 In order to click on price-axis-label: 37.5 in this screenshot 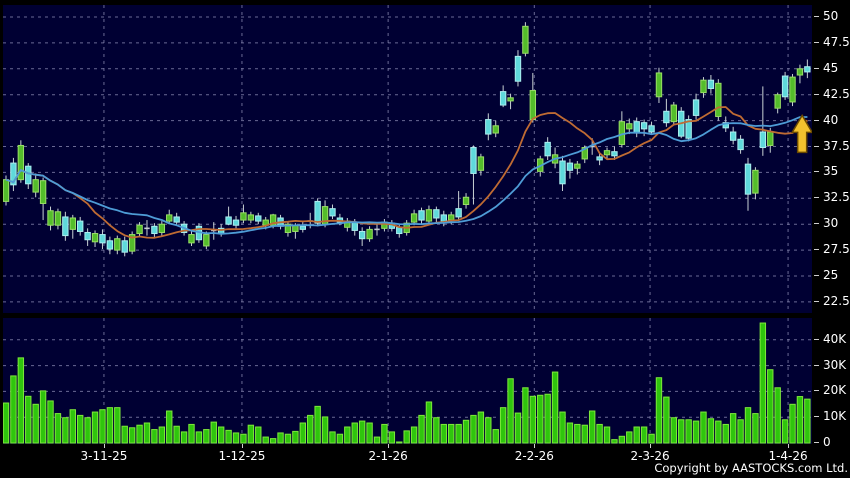, I will do `click(832, 146)`.